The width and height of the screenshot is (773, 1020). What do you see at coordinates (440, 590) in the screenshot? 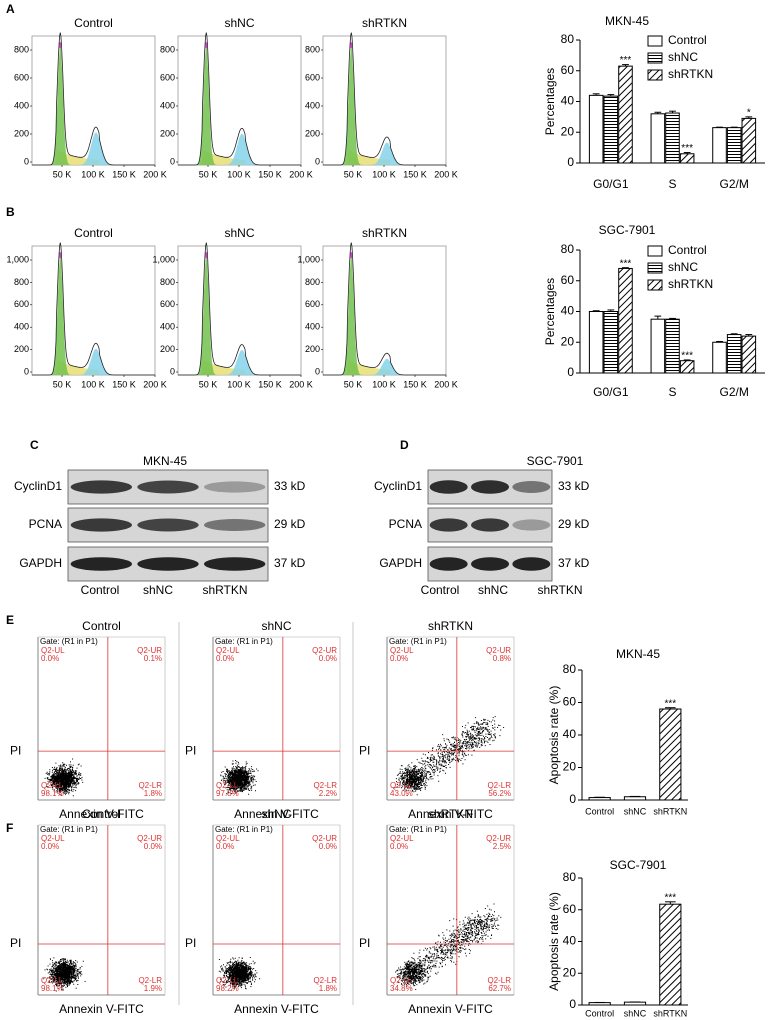
I see `lane-label: Control` at bounding box center [440, 590].